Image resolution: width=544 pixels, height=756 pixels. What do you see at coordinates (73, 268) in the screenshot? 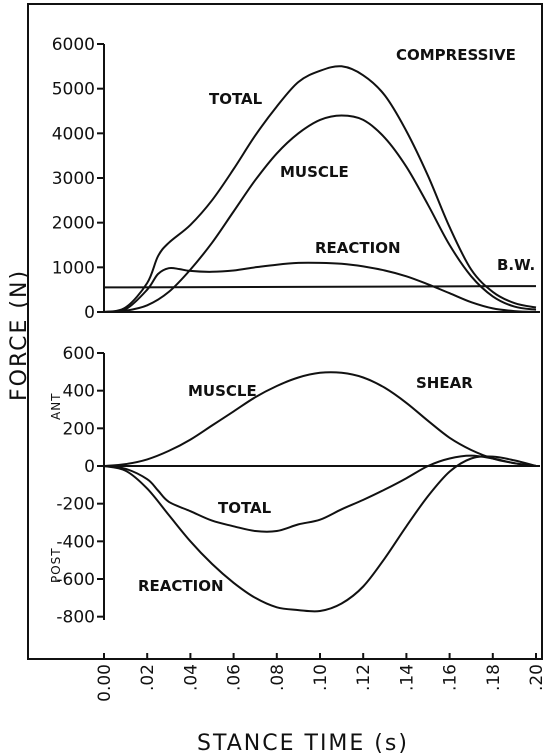
I see `top-y-tick-label: 1000` at bounding box center [73, 268].